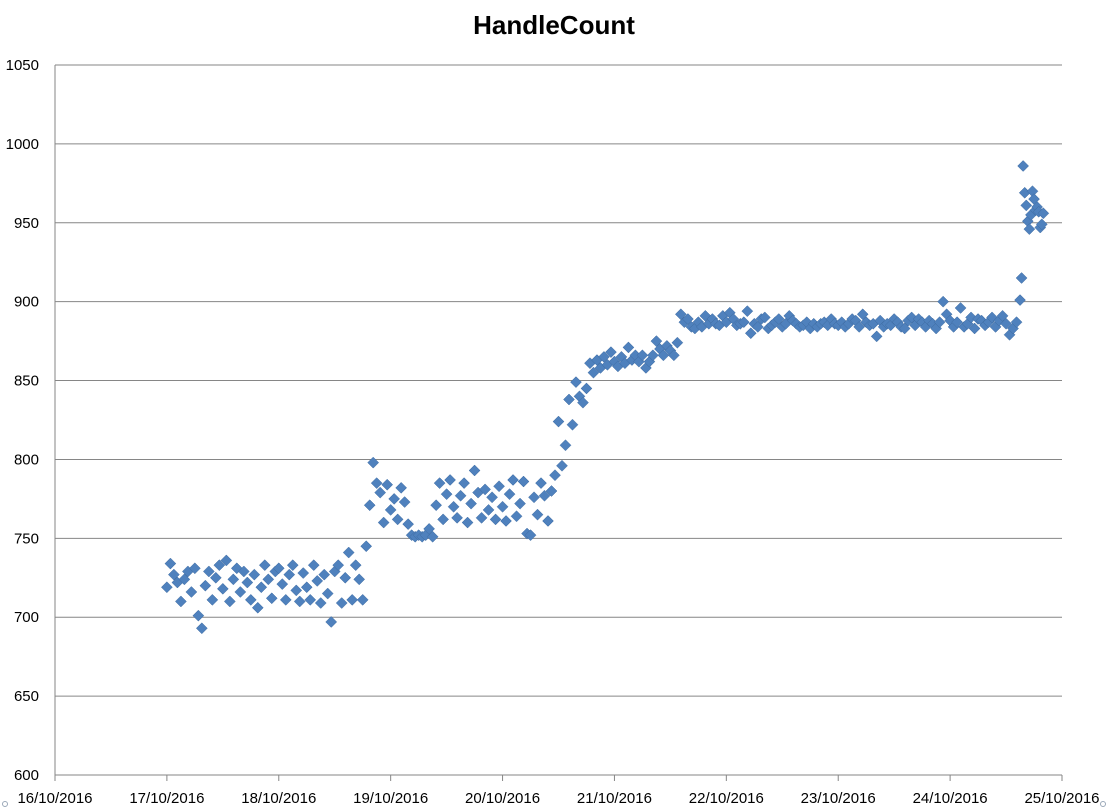 This screenshot has width=1108, height=809. What do you see at coordinates (54, 798) in the screenshot?
I see `x-tick-label: 16/10/2016` at bounding box center [54, 798].